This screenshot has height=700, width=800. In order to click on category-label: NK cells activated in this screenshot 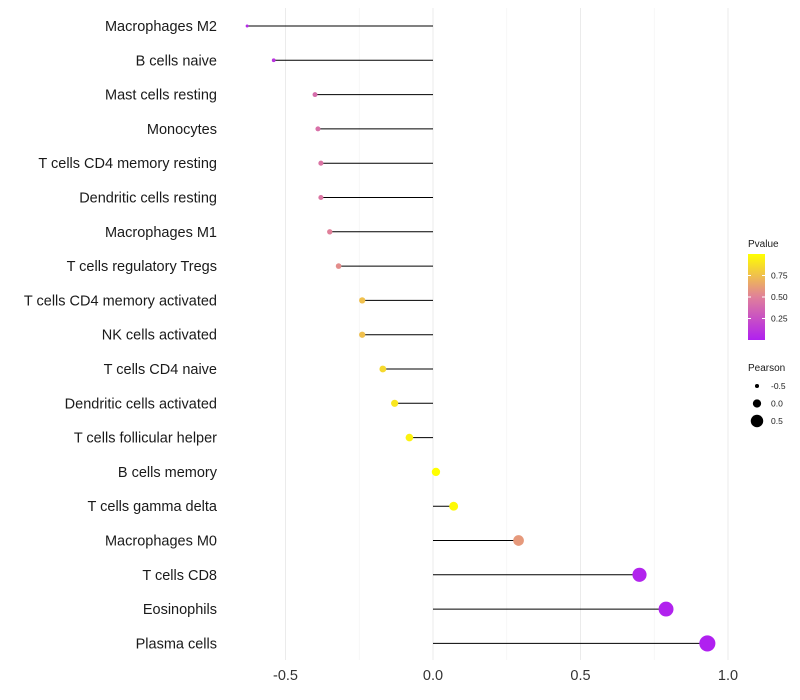, I will do `click(159, 336)`.